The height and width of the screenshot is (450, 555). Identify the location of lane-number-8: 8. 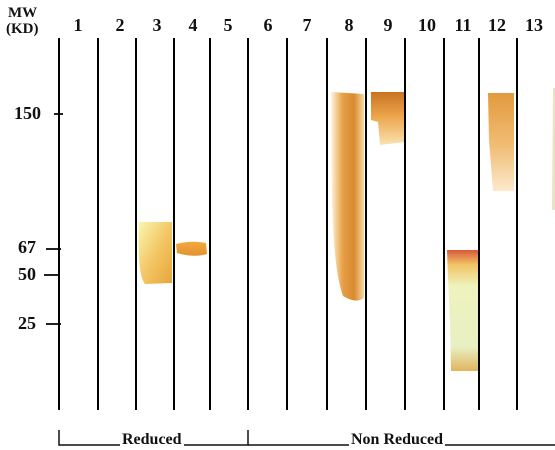
(349, 25).